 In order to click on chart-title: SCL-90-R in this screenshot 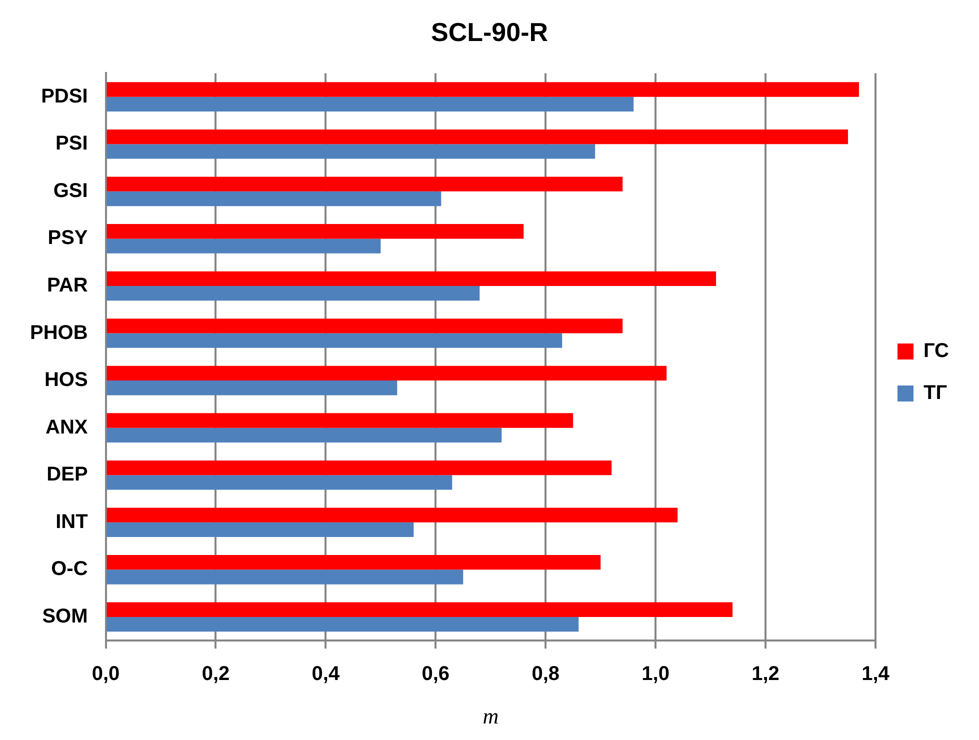, I will do `click(489, 31)`.